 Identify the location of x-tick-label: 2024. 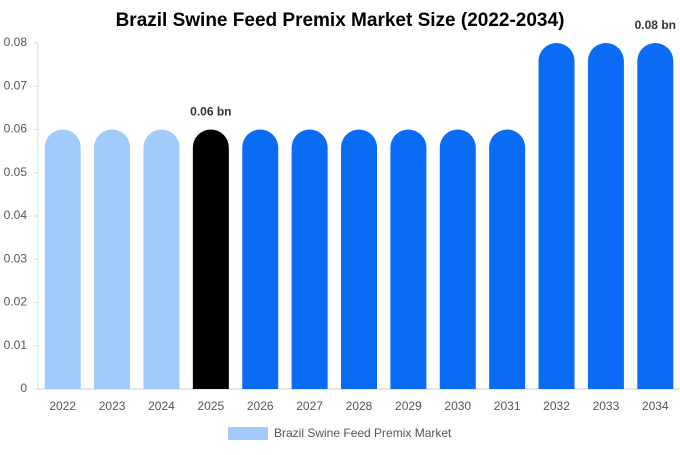
(161, 406).